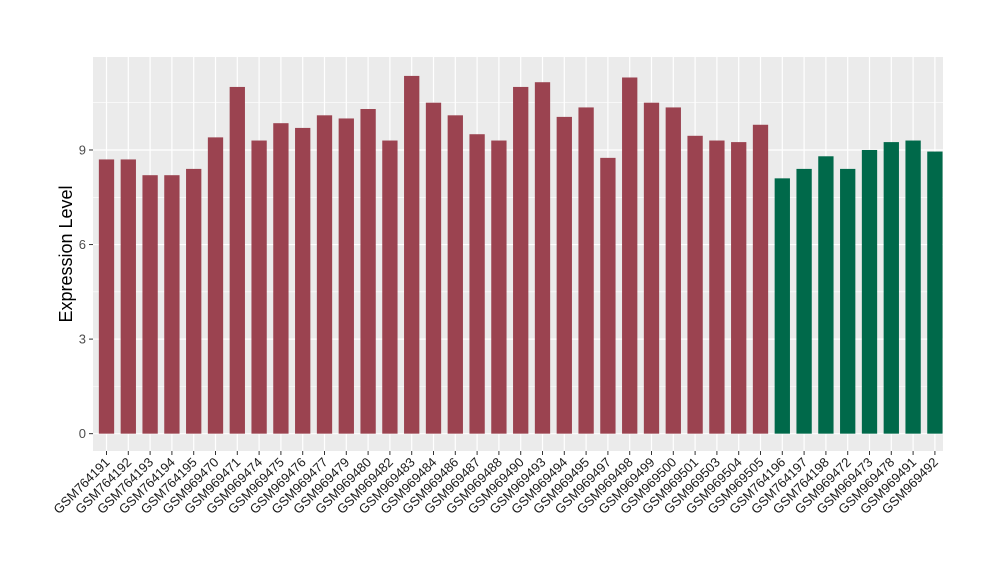  Describe the element at coordinates (695, 284) in the screenshot. I see `bar-GSM969501` at that location.